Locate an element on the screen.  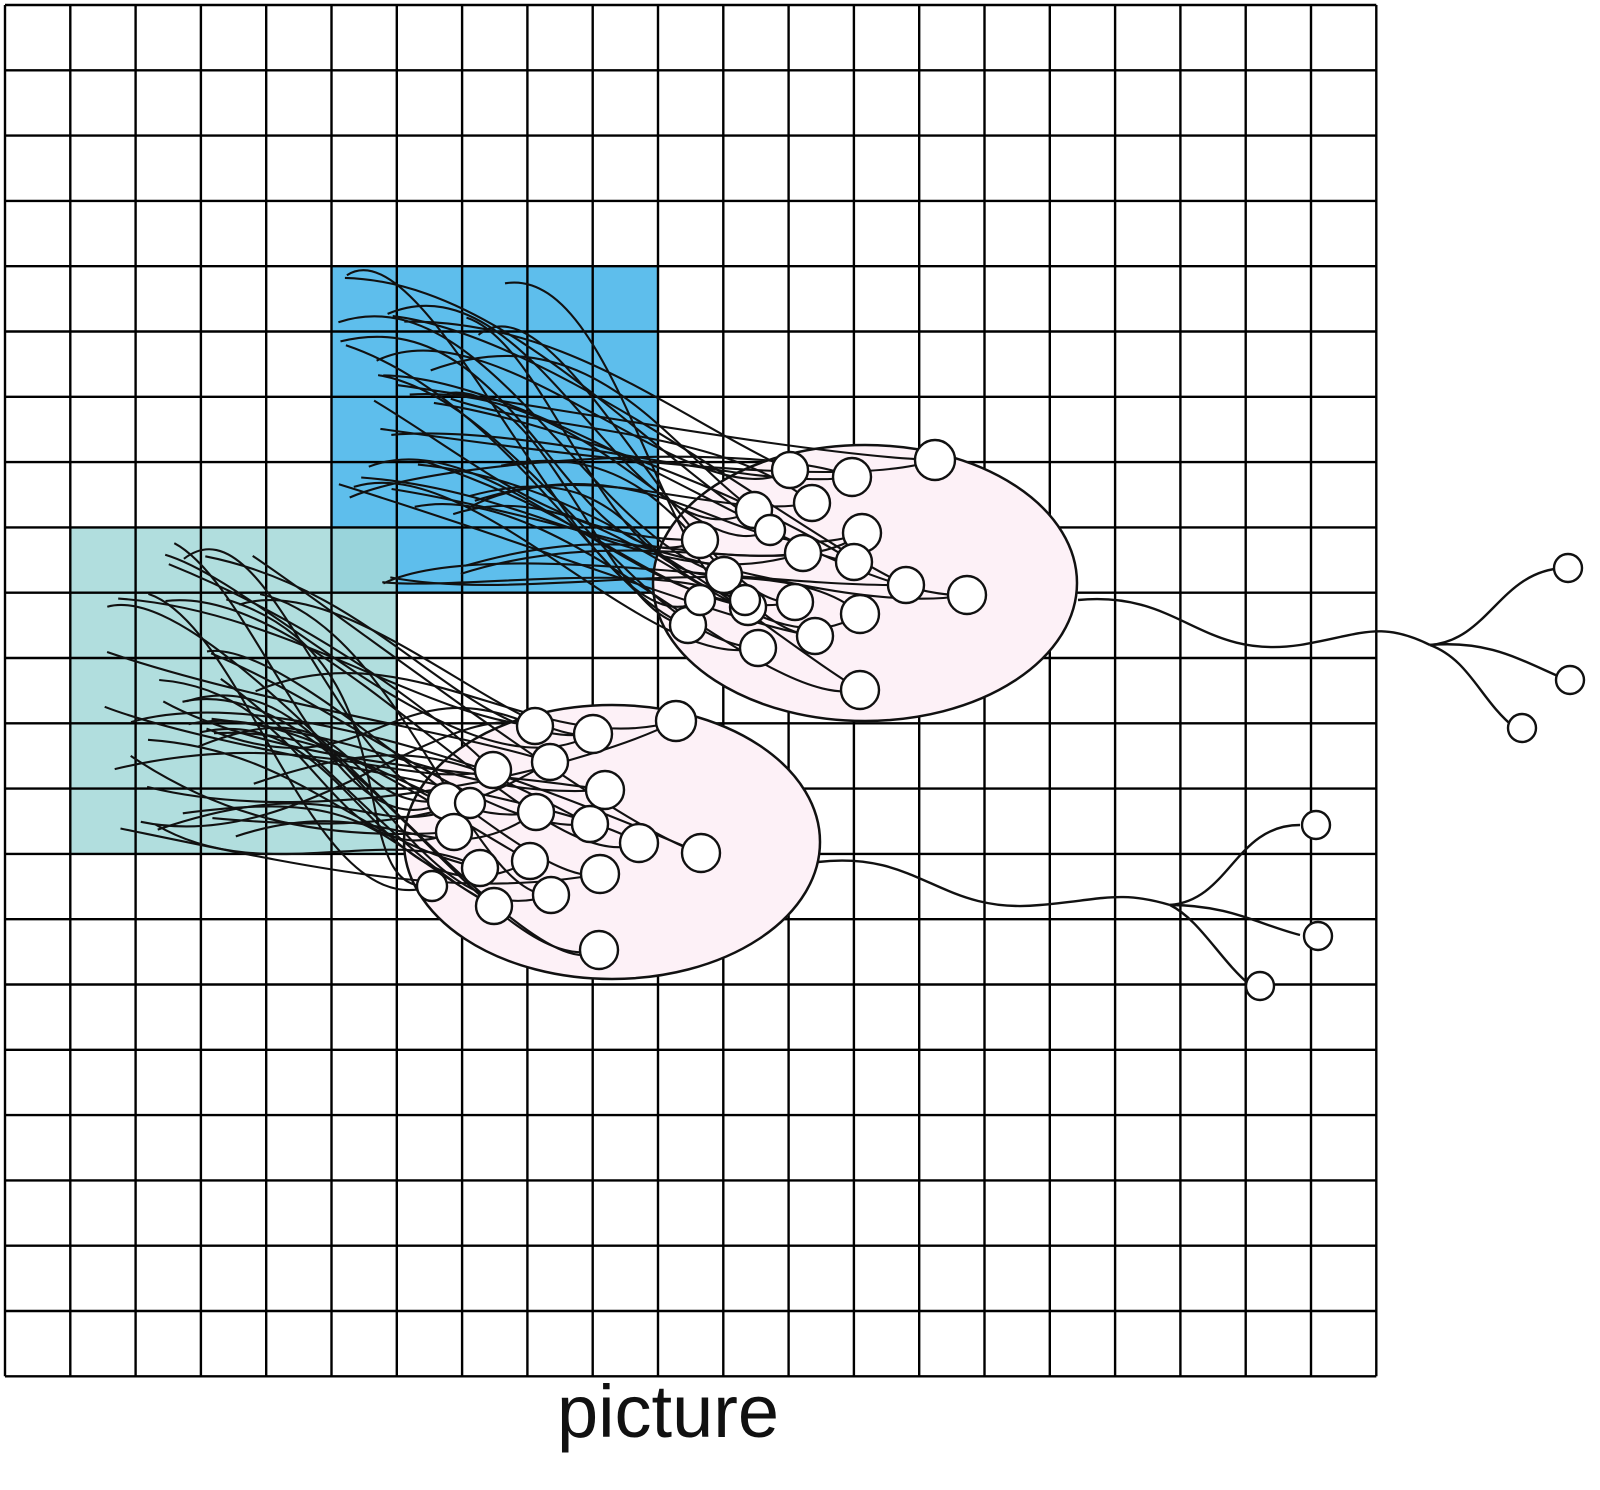
picture-caption: picture is located at coordinates (668, 1411).